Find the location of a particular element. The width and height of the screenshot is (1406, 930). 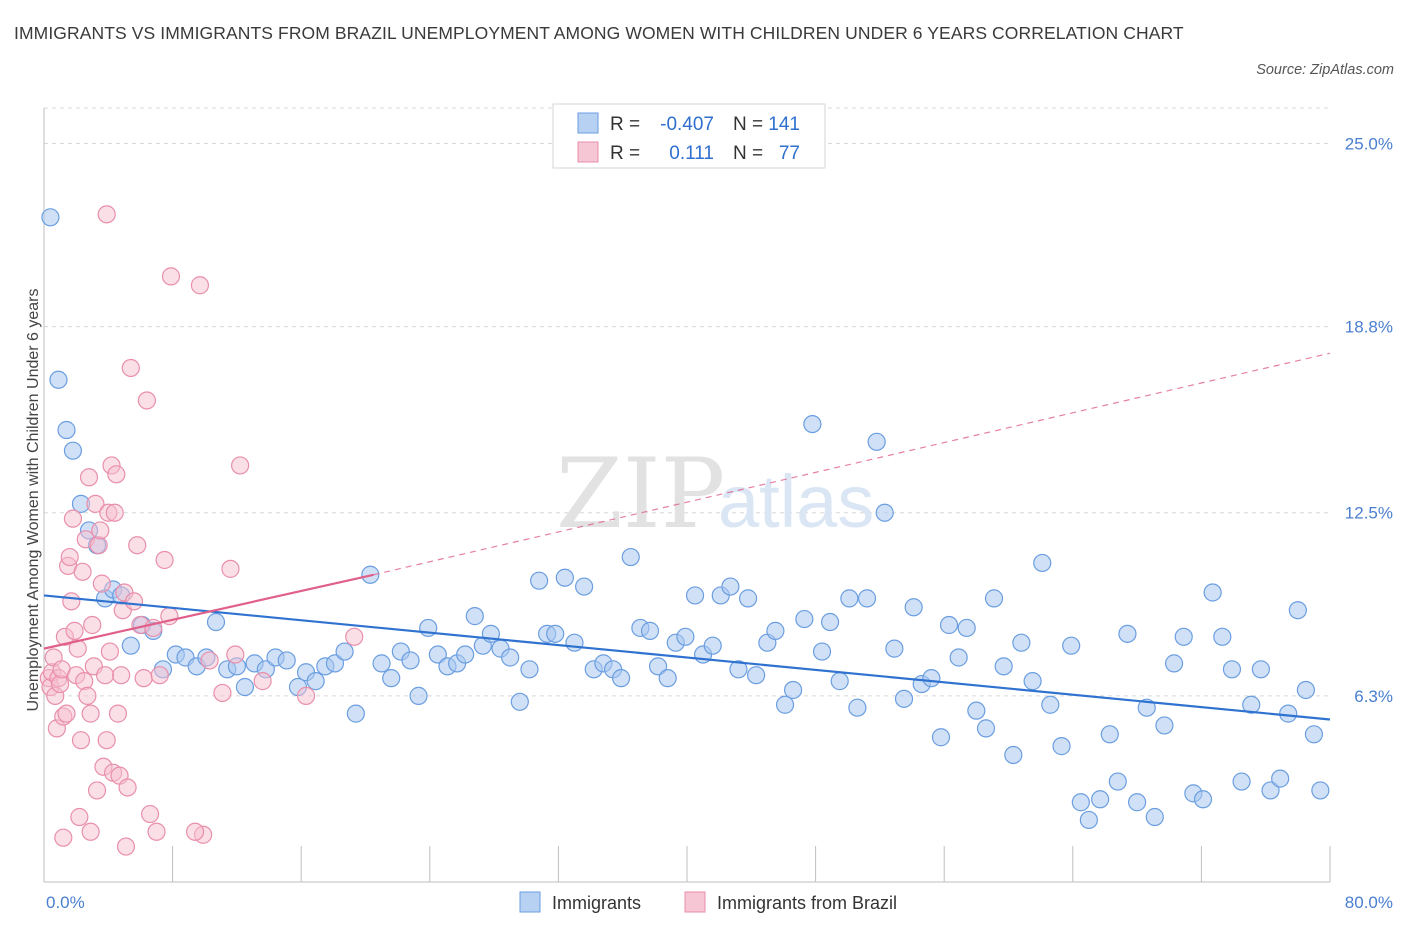

legend-swatch-brazil is located at coordinates (588, 152).